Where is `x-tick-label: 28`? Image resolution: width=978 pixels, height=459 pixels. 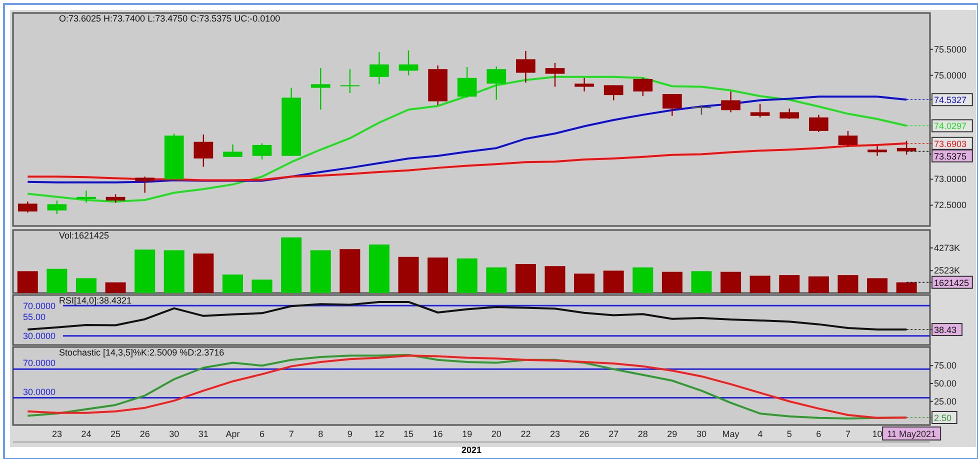
x-tick-label: 28 is located at coordinates (643, 434).